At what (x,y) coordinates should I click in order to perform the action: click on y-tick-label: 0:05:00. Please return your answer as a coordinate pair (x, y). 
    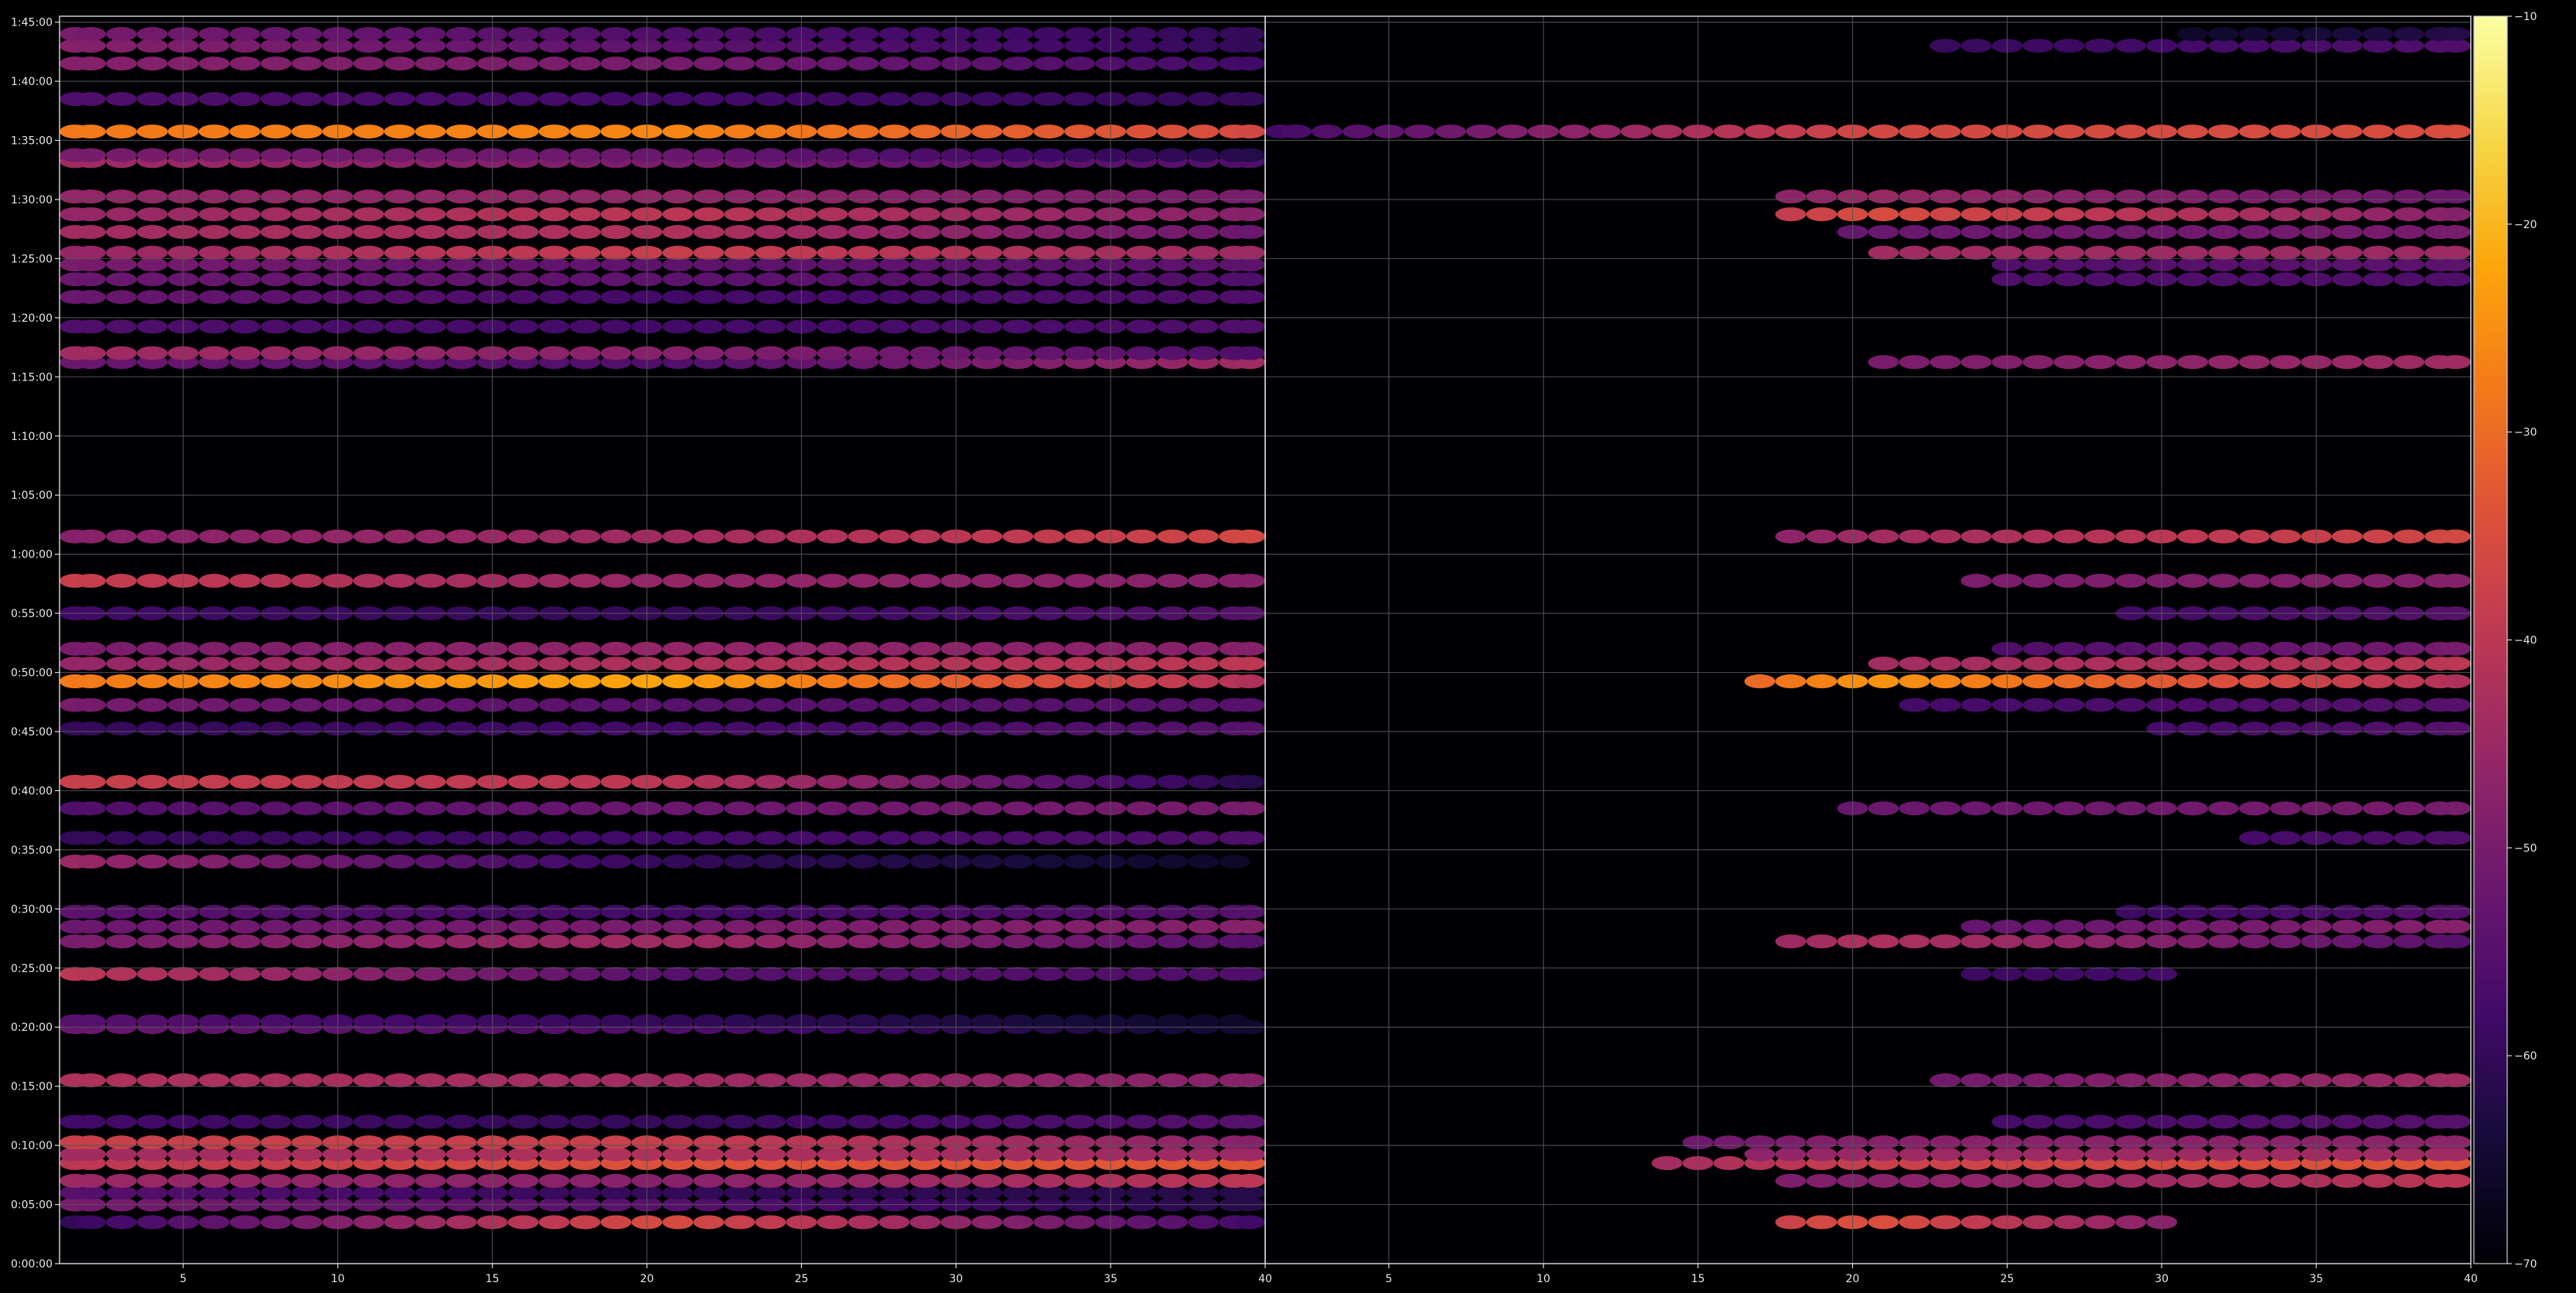
    Looking at the image, I should click on (32, 1205).